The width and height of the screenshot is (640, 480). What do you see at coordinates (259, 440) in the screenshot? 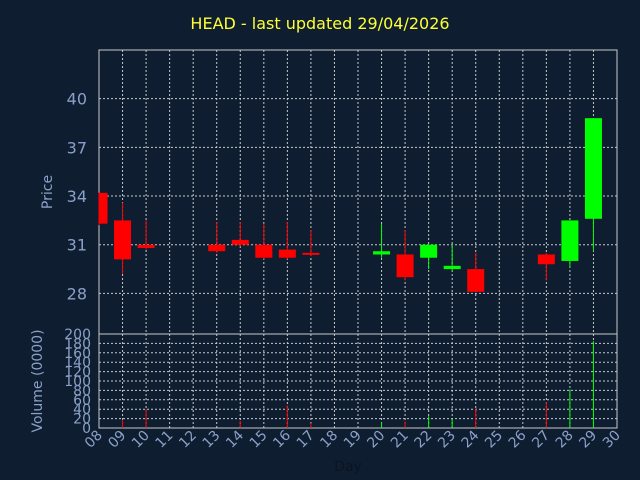
I see `day-tick-label: 15` at bounding box center [259, 440].